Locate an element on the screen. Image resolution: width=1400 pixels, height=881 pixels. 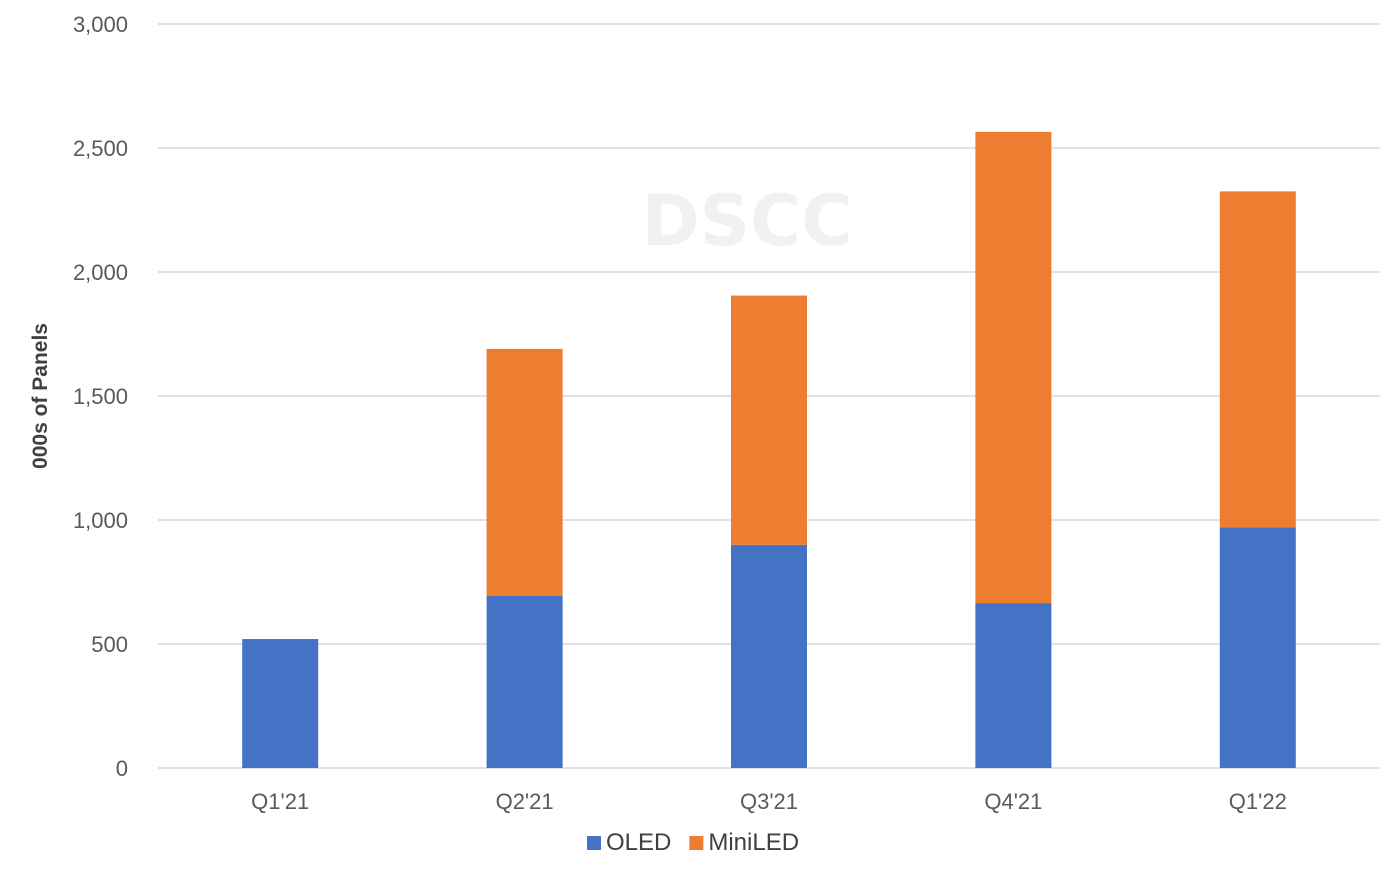
x-axis-ticks: Q1'21 Q2'21 Q3'21 Q4'21 Q1'22 is located at coordinates (769, 801).